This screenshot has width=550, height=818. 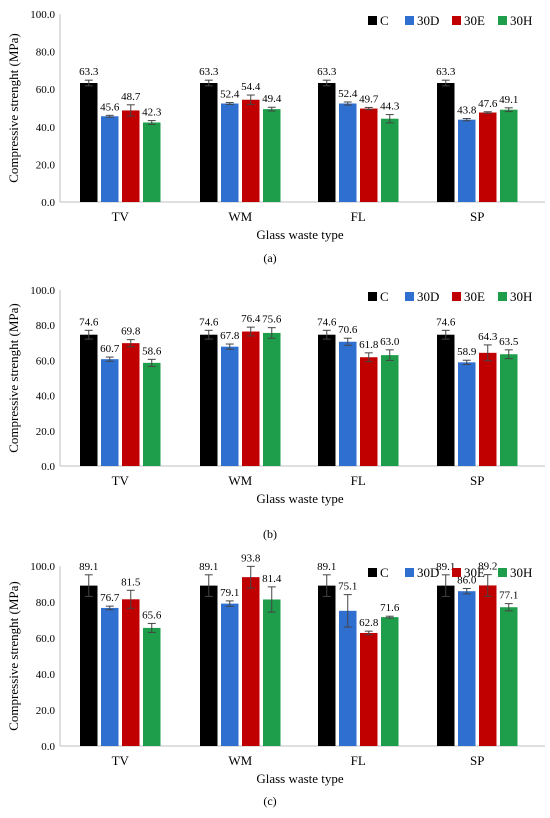 I want to click on legend-label: 30D, so click(x=428, y=296).